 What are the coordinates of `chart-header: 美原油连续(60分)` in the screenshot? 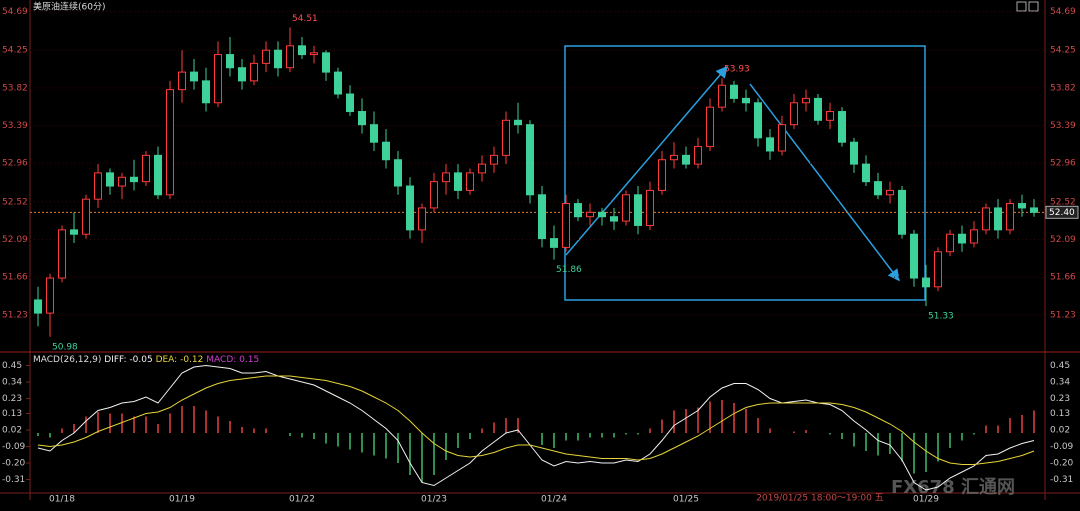 It's located at (69, 7).